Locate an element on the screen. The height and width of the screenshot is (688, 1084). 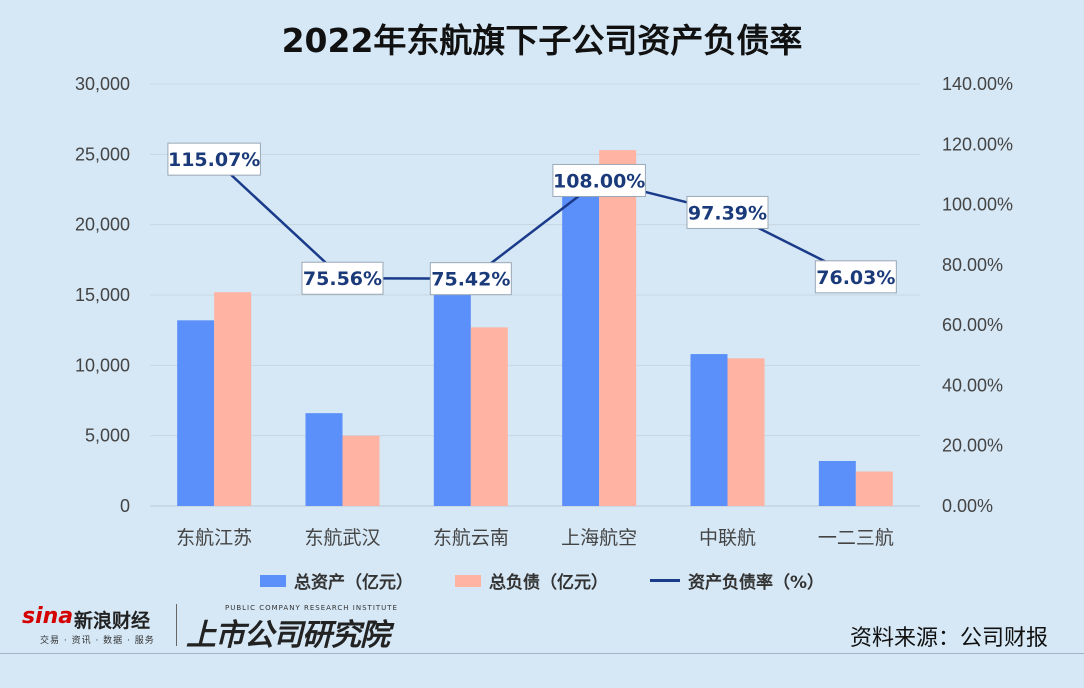
y-left-tick-label: 25,000 is located at coordinates (102, 154).